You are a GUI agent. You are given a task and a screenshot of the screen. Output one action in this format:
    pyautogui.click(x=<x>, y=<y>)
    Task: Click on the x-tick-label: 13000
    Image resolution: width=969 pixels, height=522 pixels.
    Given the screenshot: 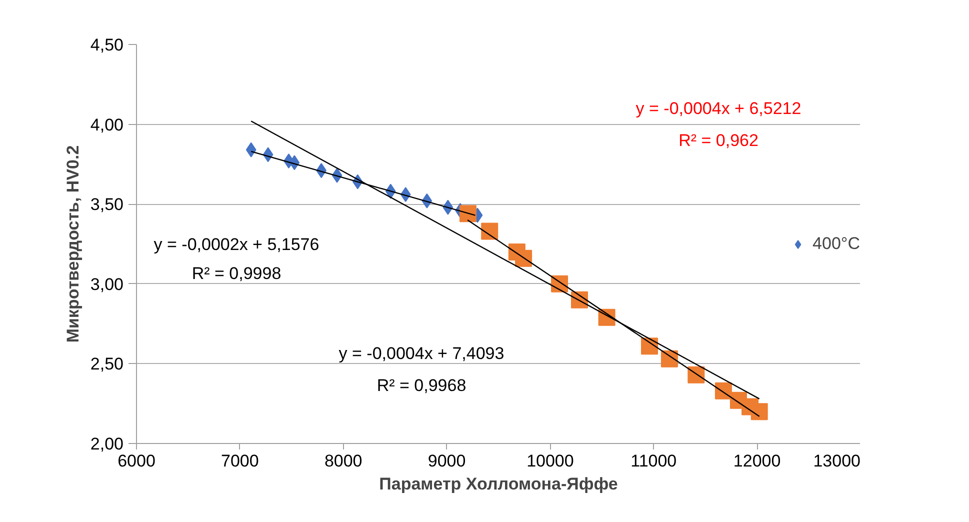 What is the action you would take?
    pyautogui.click(x=837, y=461)
    